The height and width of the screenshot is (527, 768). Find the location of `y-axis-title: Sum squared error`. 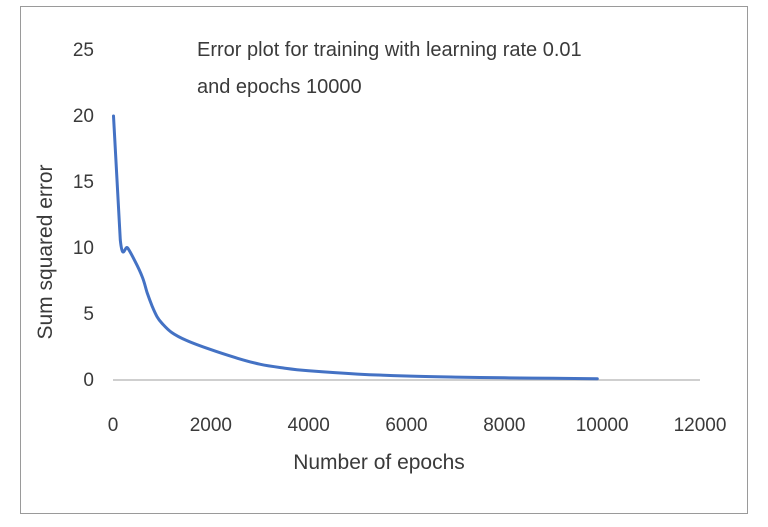

y-axis-title: Sum squared error is located at coordinates (45, 251).